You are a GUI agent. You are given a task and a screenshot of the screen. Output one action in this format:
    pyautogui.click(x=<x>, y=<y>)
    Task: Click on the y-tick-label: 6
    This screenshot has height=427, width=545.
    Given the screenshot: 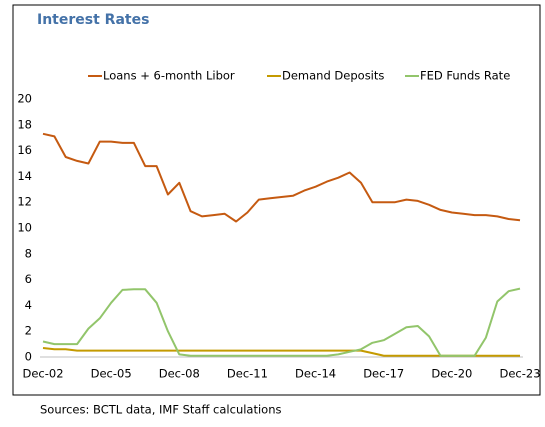 What is the action you would take?
    pyautogui.click(x=28, y=279)
    